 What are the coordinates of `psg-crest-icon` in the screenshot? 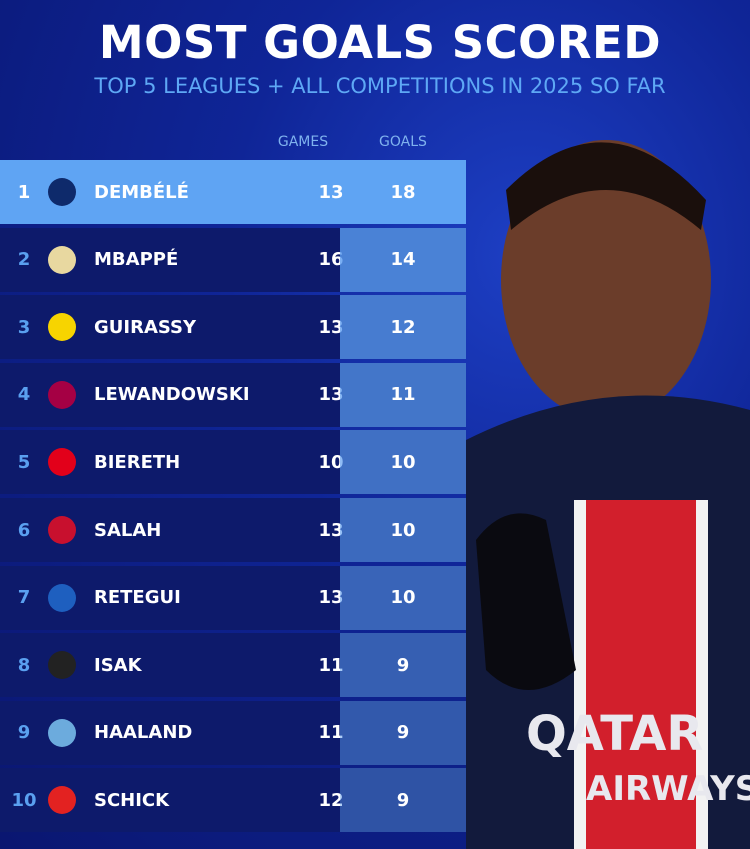 It's located at (62, 192).